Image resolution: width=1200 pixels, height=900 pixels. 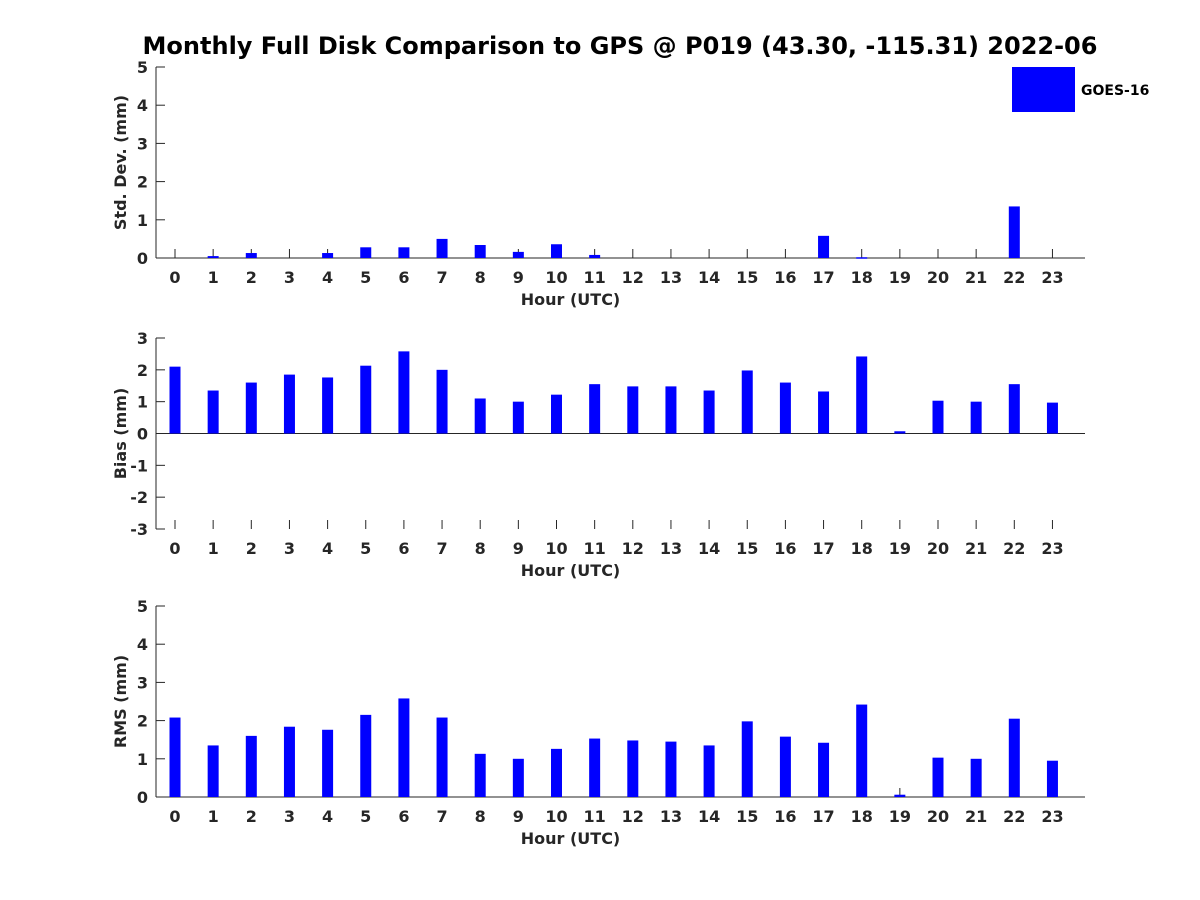 What do you see at coordinates (142, 370) in the screenshot?
I see `bias-y-tick-label: 2` at bounding box center [142, 370].